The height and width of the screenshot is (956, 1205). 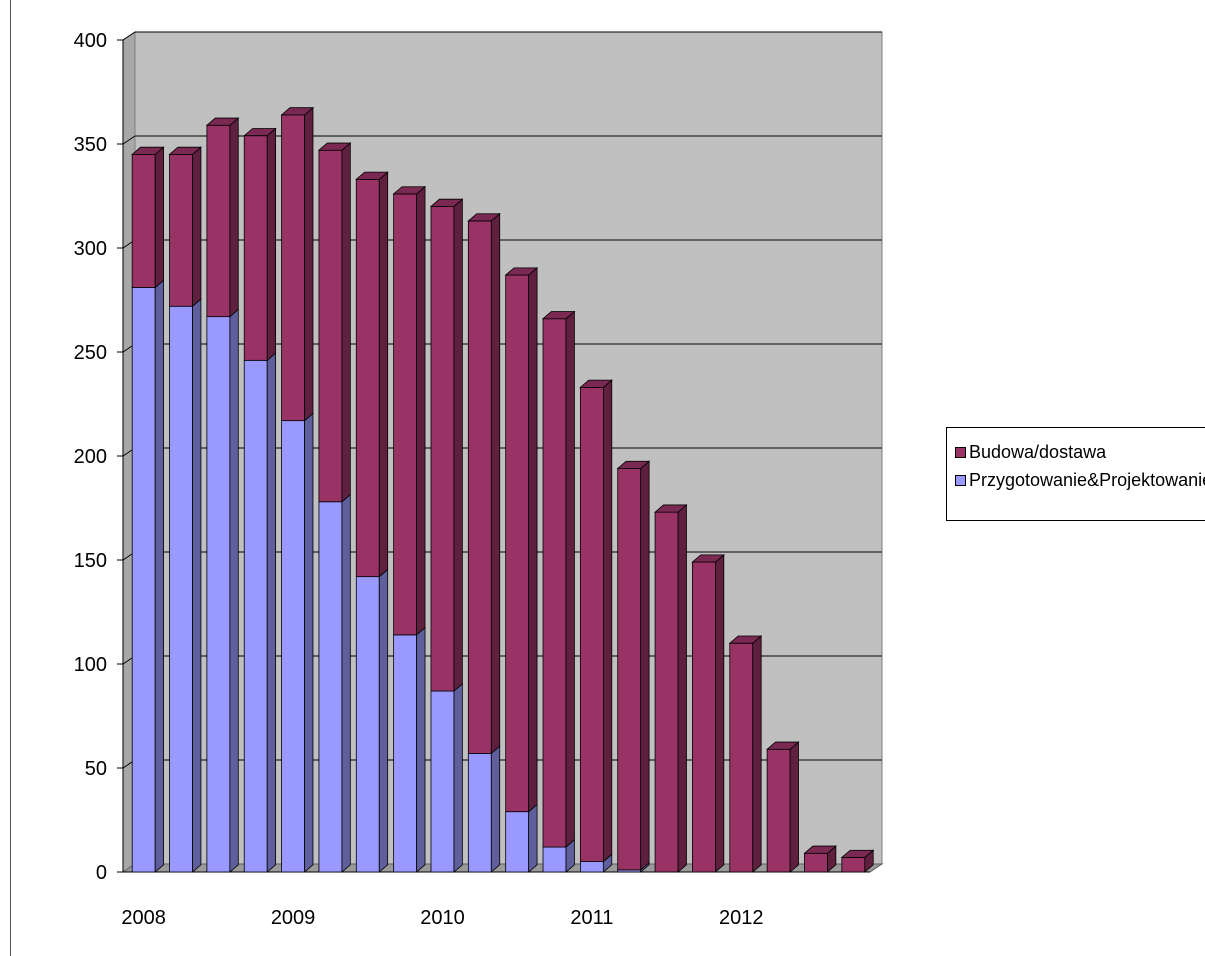 I want to click on legend-label-budowa: Budowa/dostawa, so click(x=1038, y=452).